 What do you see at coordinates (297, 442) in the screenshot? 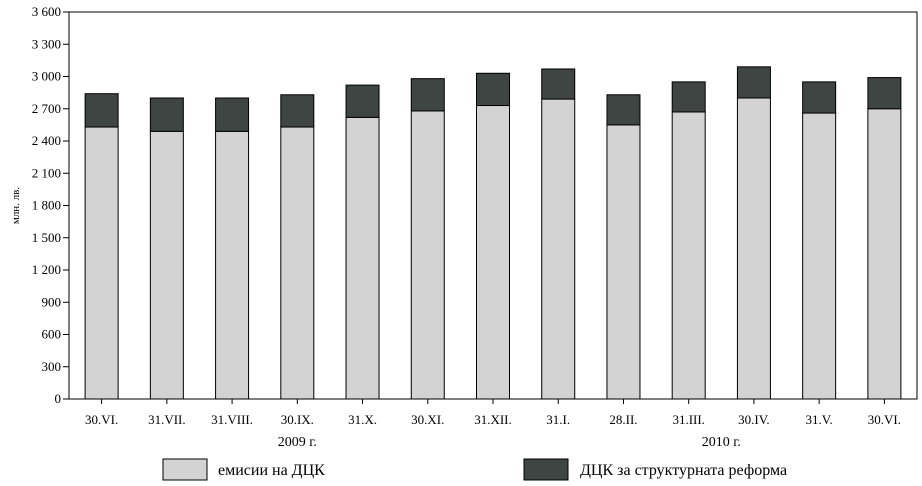
I see `year-label: 2009 г.` at bounding box center [297, 442].